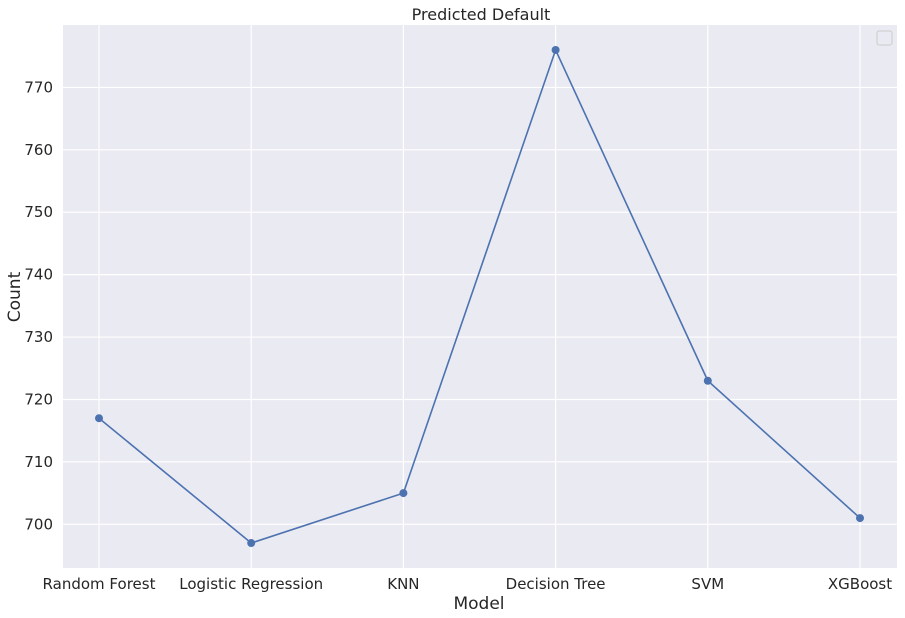 The image size is (905, 618). I want to click on y-tick-label: 700, so click(38, 524).